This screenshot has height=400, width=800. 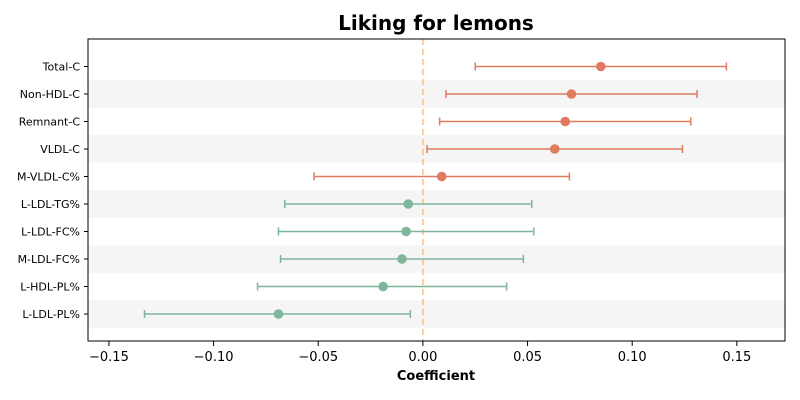 I want to click on y-tick-label: VLDL-C, so click(x=60, y=149).